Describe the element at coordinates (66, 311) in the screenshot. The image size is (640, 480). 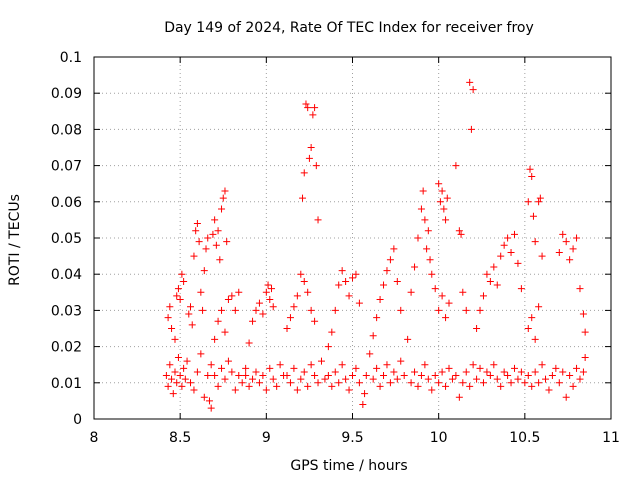
I see `y-tick-label: 0.03` at that location.